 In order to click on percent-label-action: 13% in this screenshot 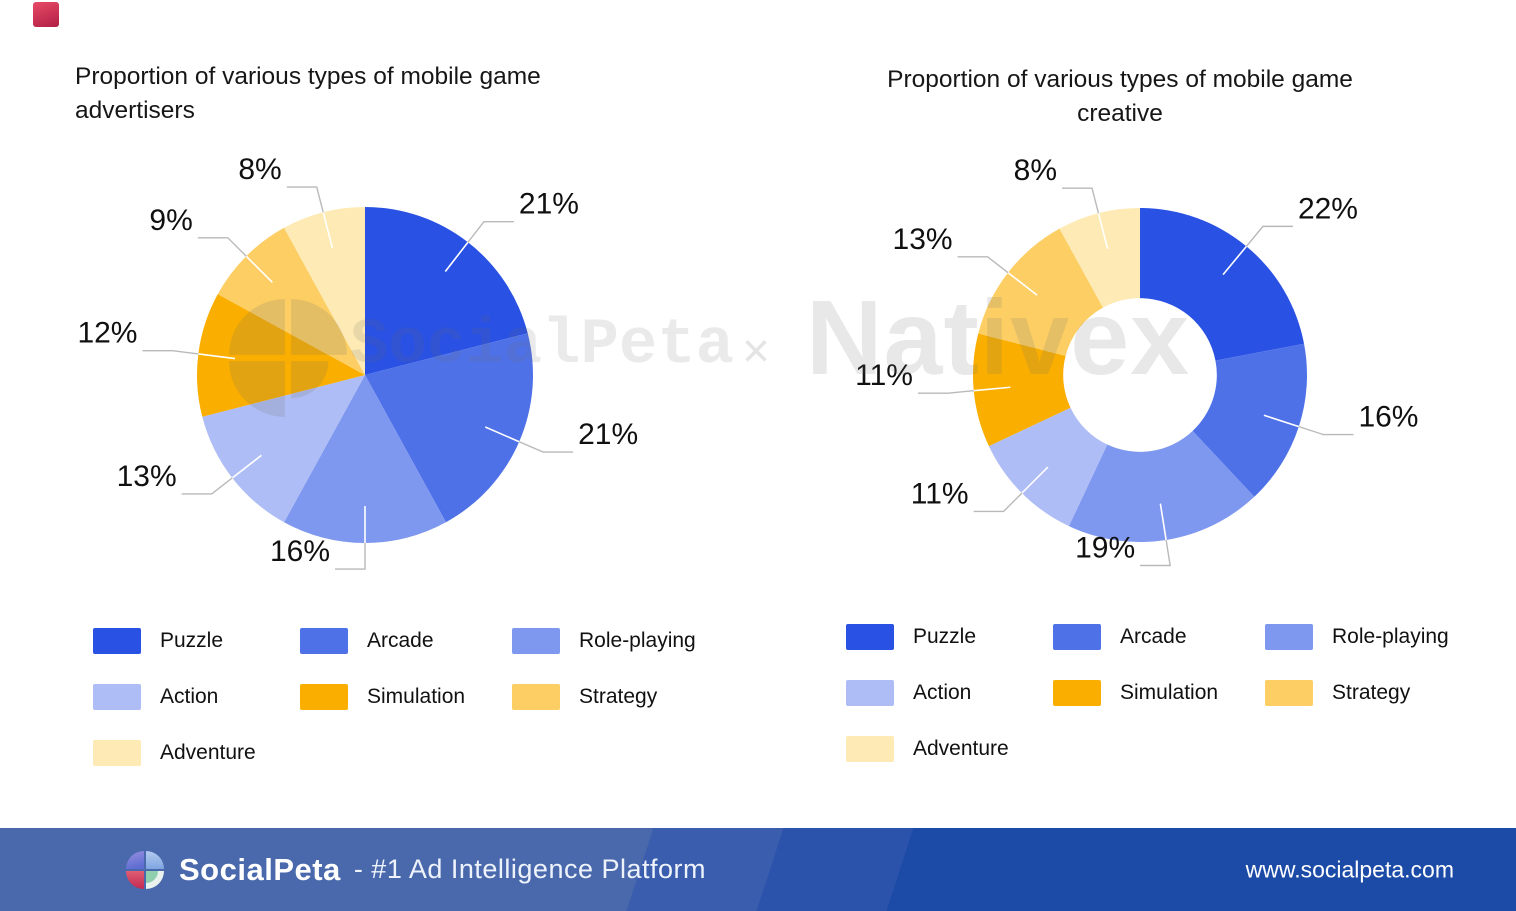, I will do `click(147, 476)`.